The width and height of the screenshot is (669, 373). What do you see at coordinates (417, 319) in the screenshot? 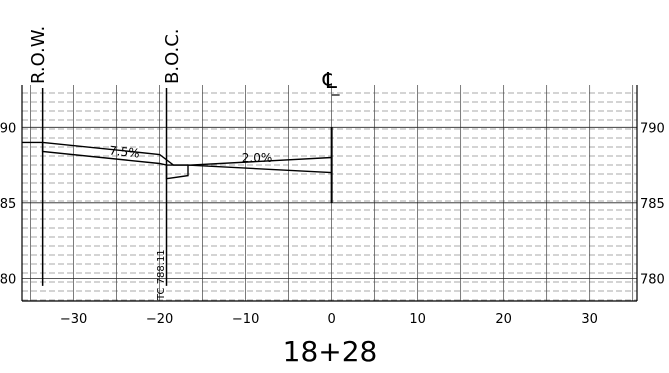
I see `x-tick-label: 10` at bounding box center [417, 319].